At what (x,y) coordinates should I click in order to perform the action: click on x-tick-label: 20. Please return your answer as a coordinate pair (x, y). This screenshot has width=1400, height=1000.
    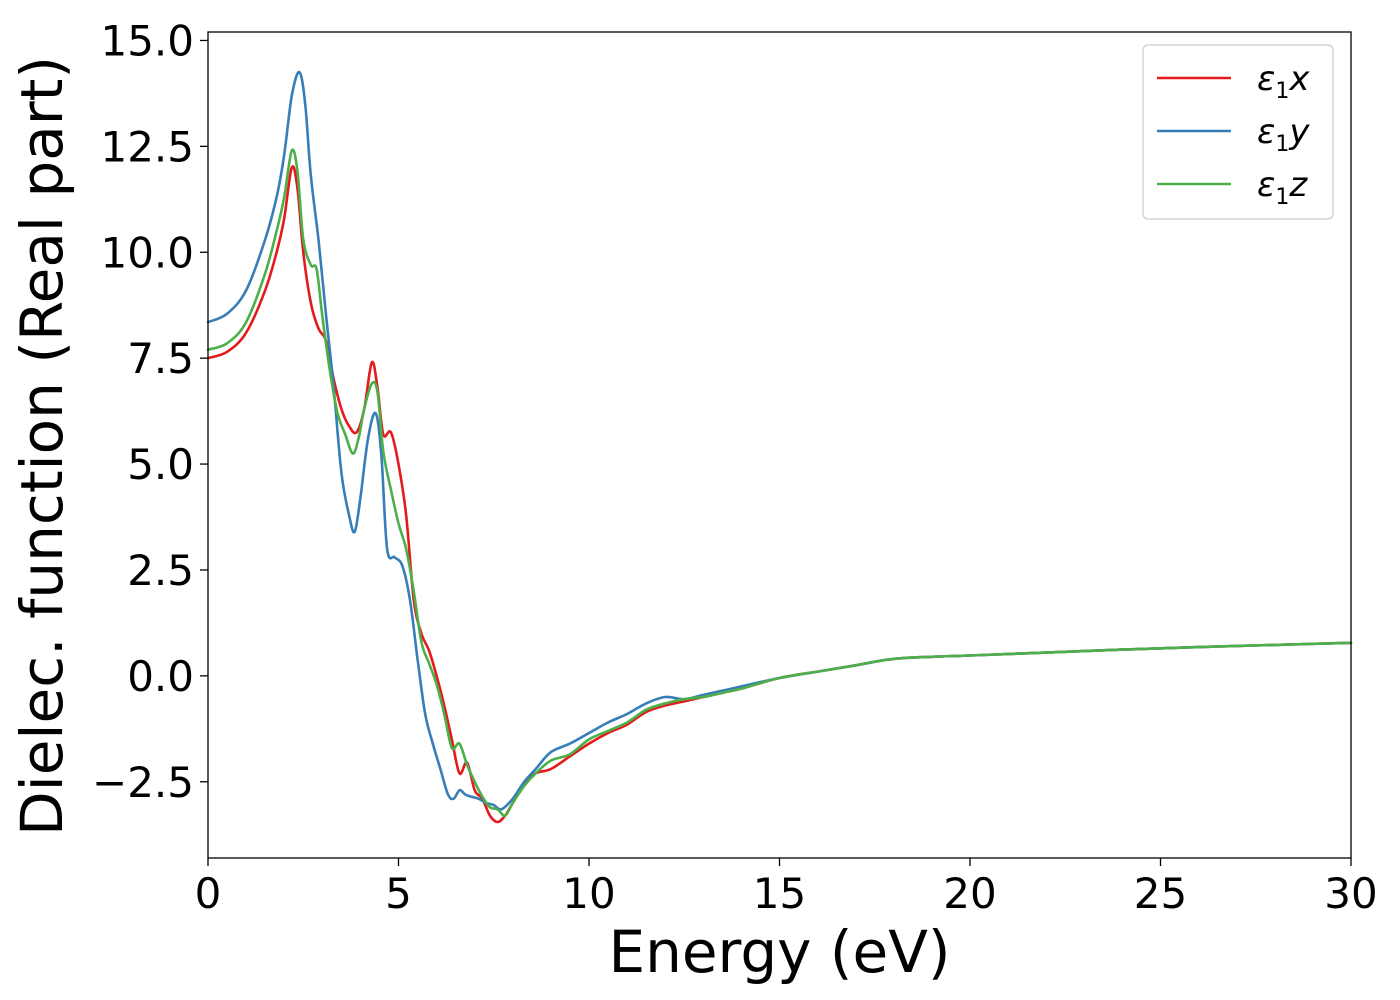
    Looking at the image, I should click on (969, 893).